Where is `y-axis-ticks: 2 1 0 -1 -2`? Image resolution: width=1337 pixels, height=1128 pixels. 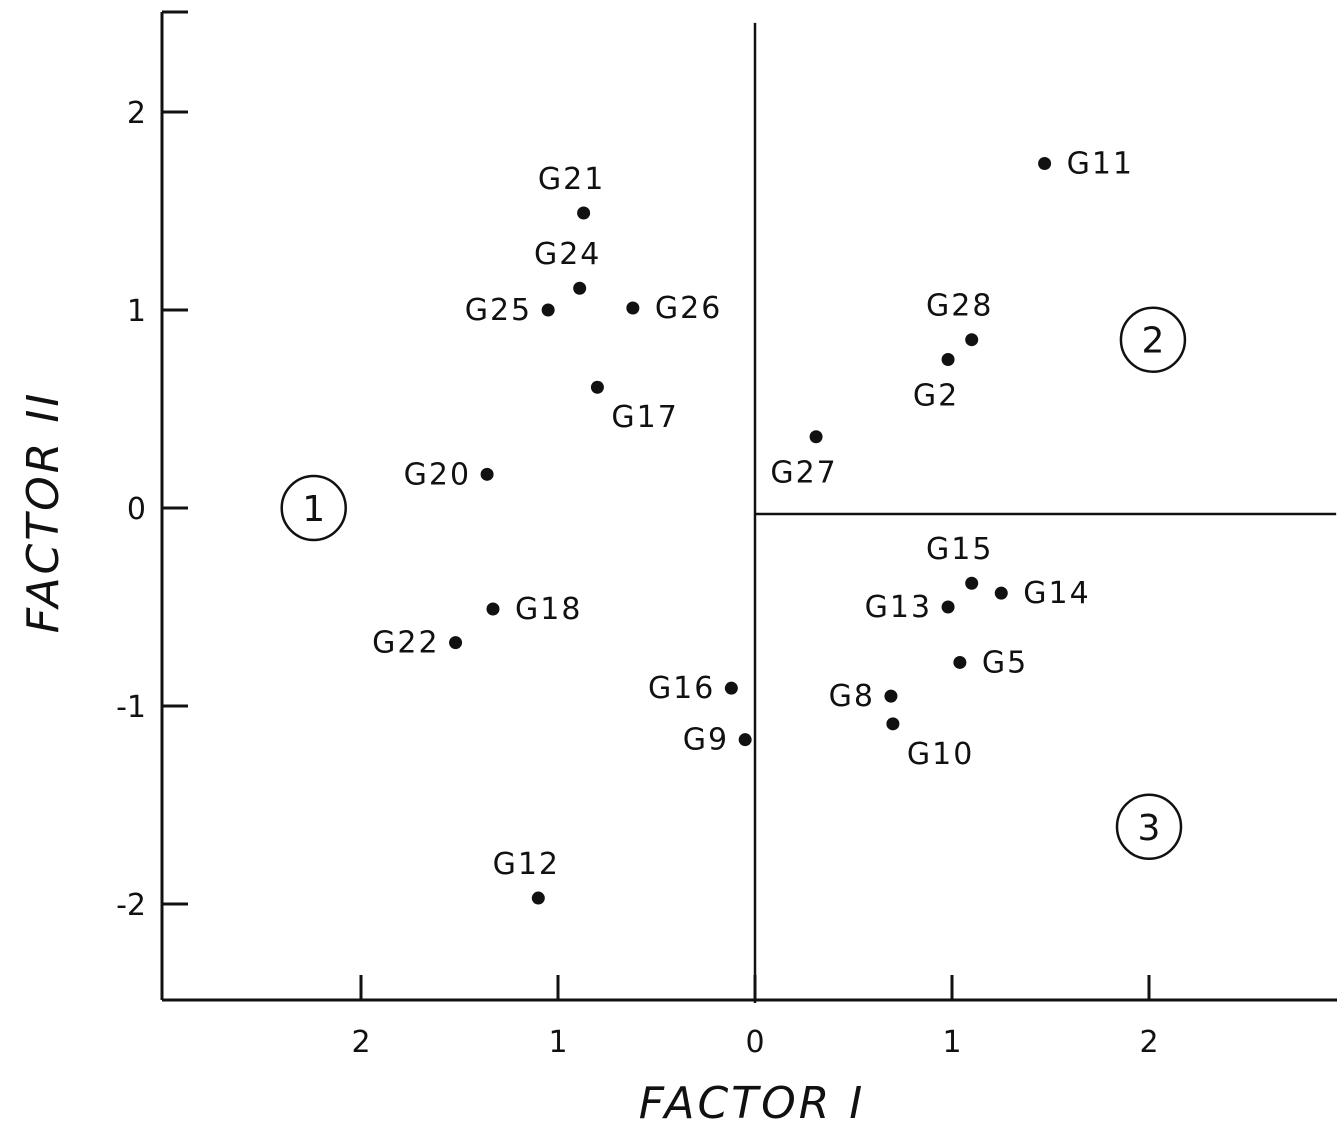 y-axis-ticks: 2 1 0 -1 -2 is located at coordinates (152, 509).